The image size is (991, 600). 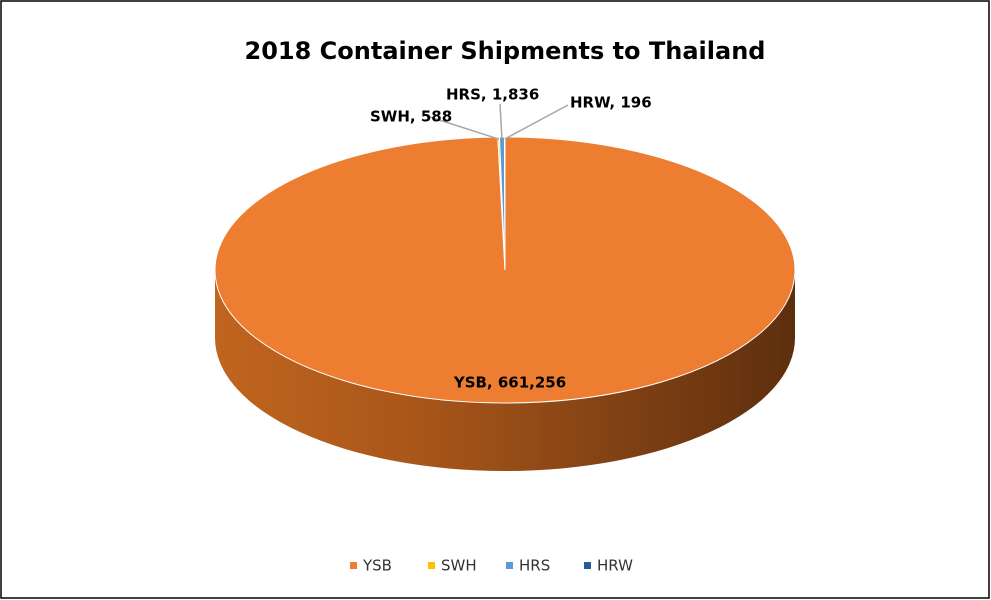 What do you see at coordinates (505, 51) in the screenshot?
I see `chart-title: 2018 Container Shipments to Thailand` at bounding box center [505, 51].